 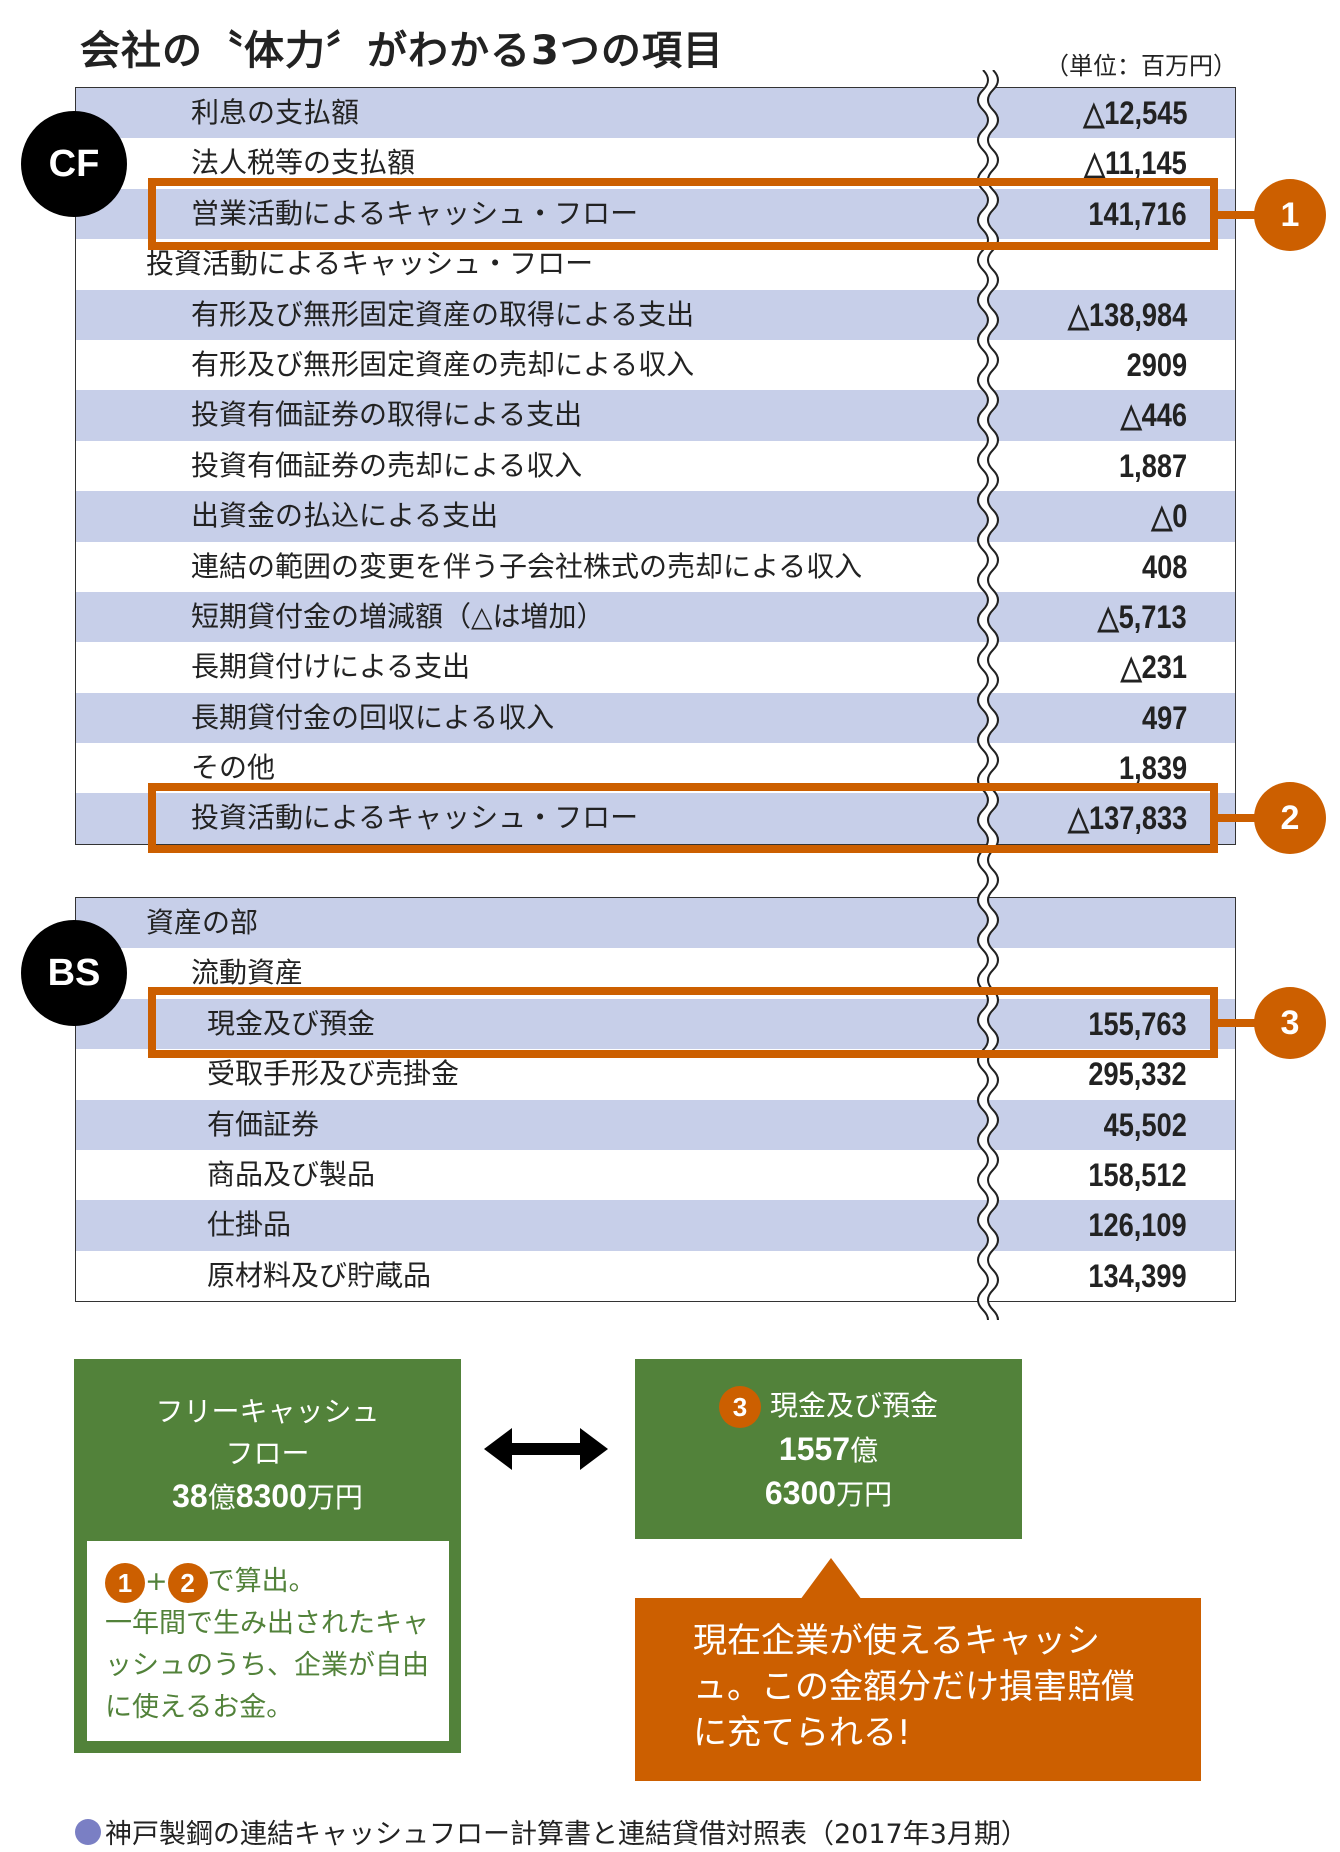 I want to click on row-label: 仕掛品, so click(x=249, y=1225).